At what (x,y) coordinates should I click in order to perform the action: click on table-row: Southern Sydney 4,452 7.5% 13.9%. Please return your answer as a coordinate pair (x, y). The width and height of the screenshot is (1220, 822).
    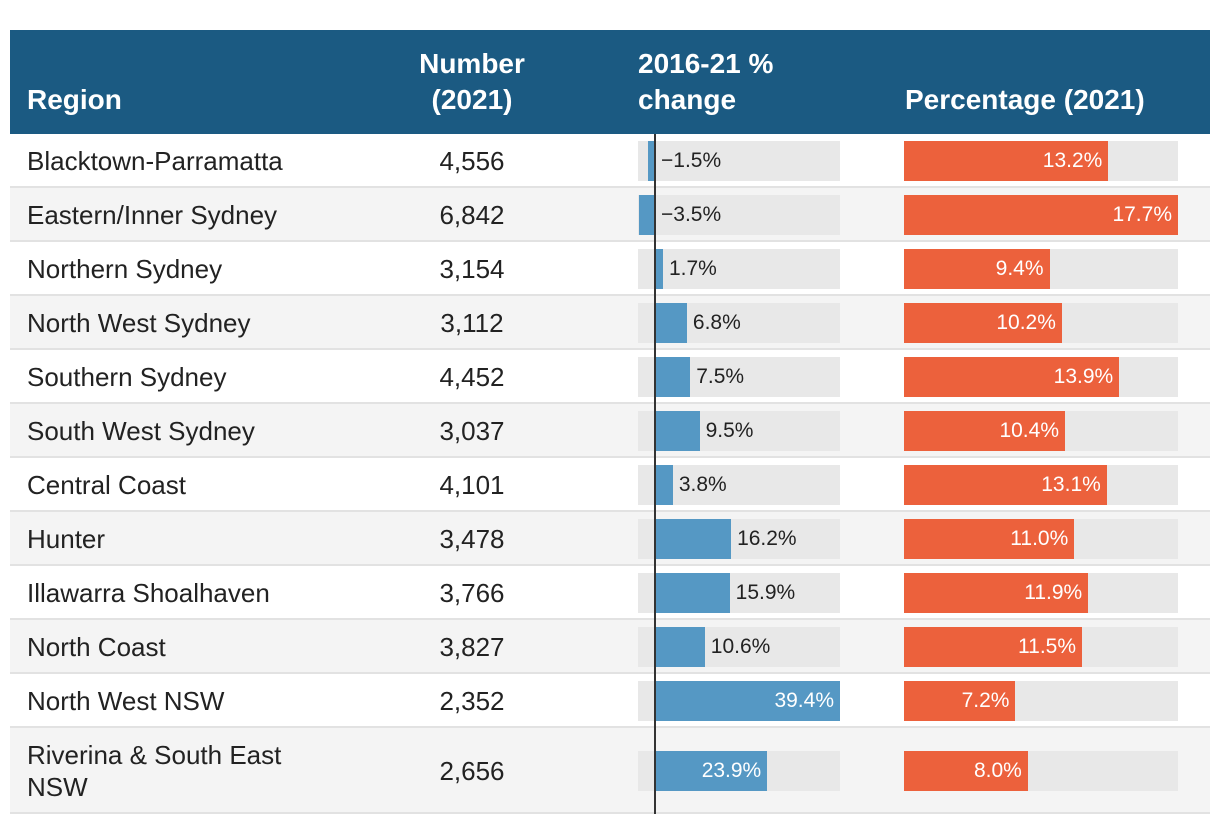
    Looking at the image, I should click on (610, 377).